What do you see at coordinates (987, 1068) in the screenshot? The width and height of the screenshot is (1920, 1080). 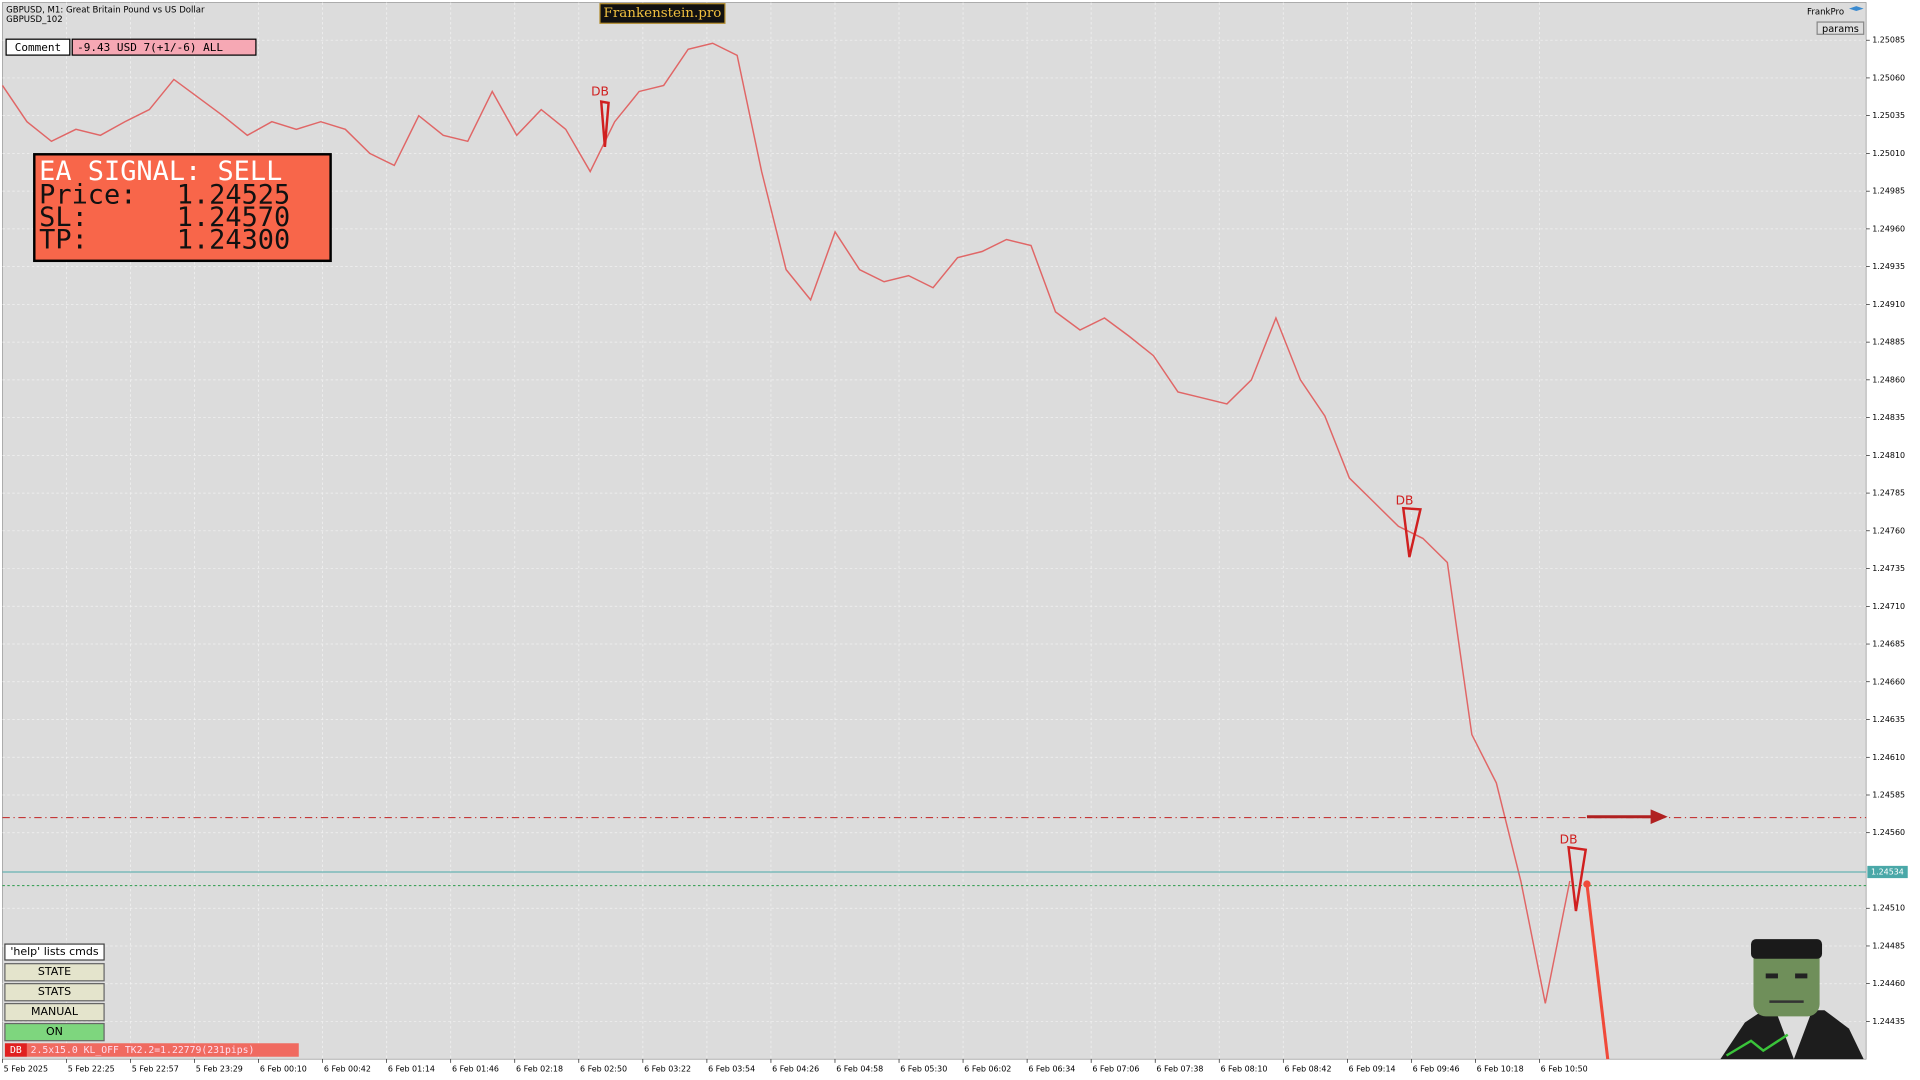 I see `x-tick-label: 6 Feb 06:02` at bounding box center [987, 1068].